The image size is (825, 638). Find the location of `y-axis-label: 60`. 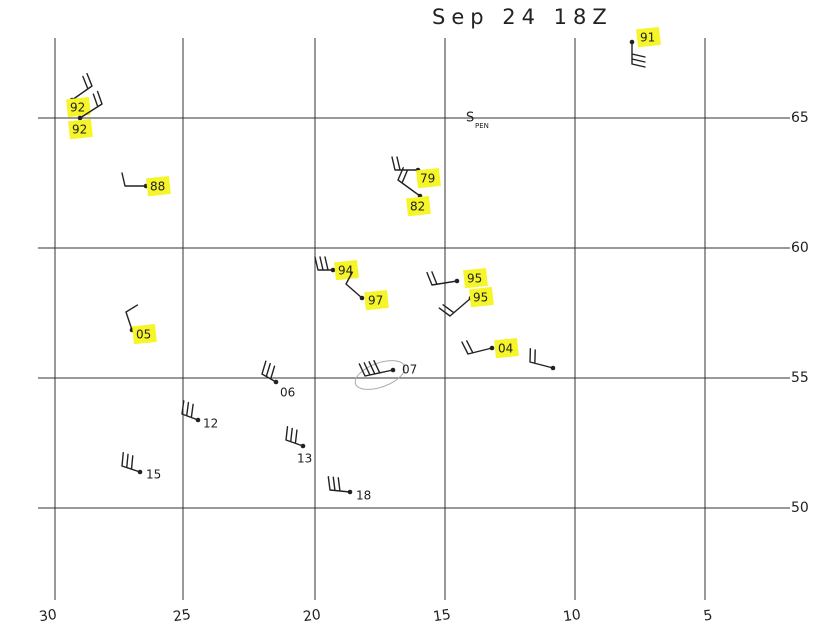

y-axis-label: 60 is located at coordinates (800, 248).